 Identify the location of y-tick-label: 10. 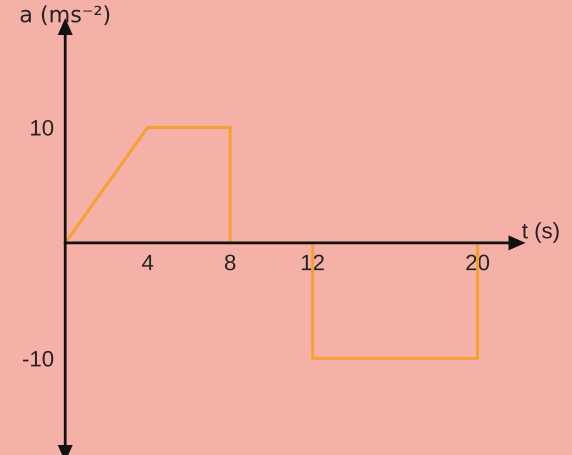
(42, 128).